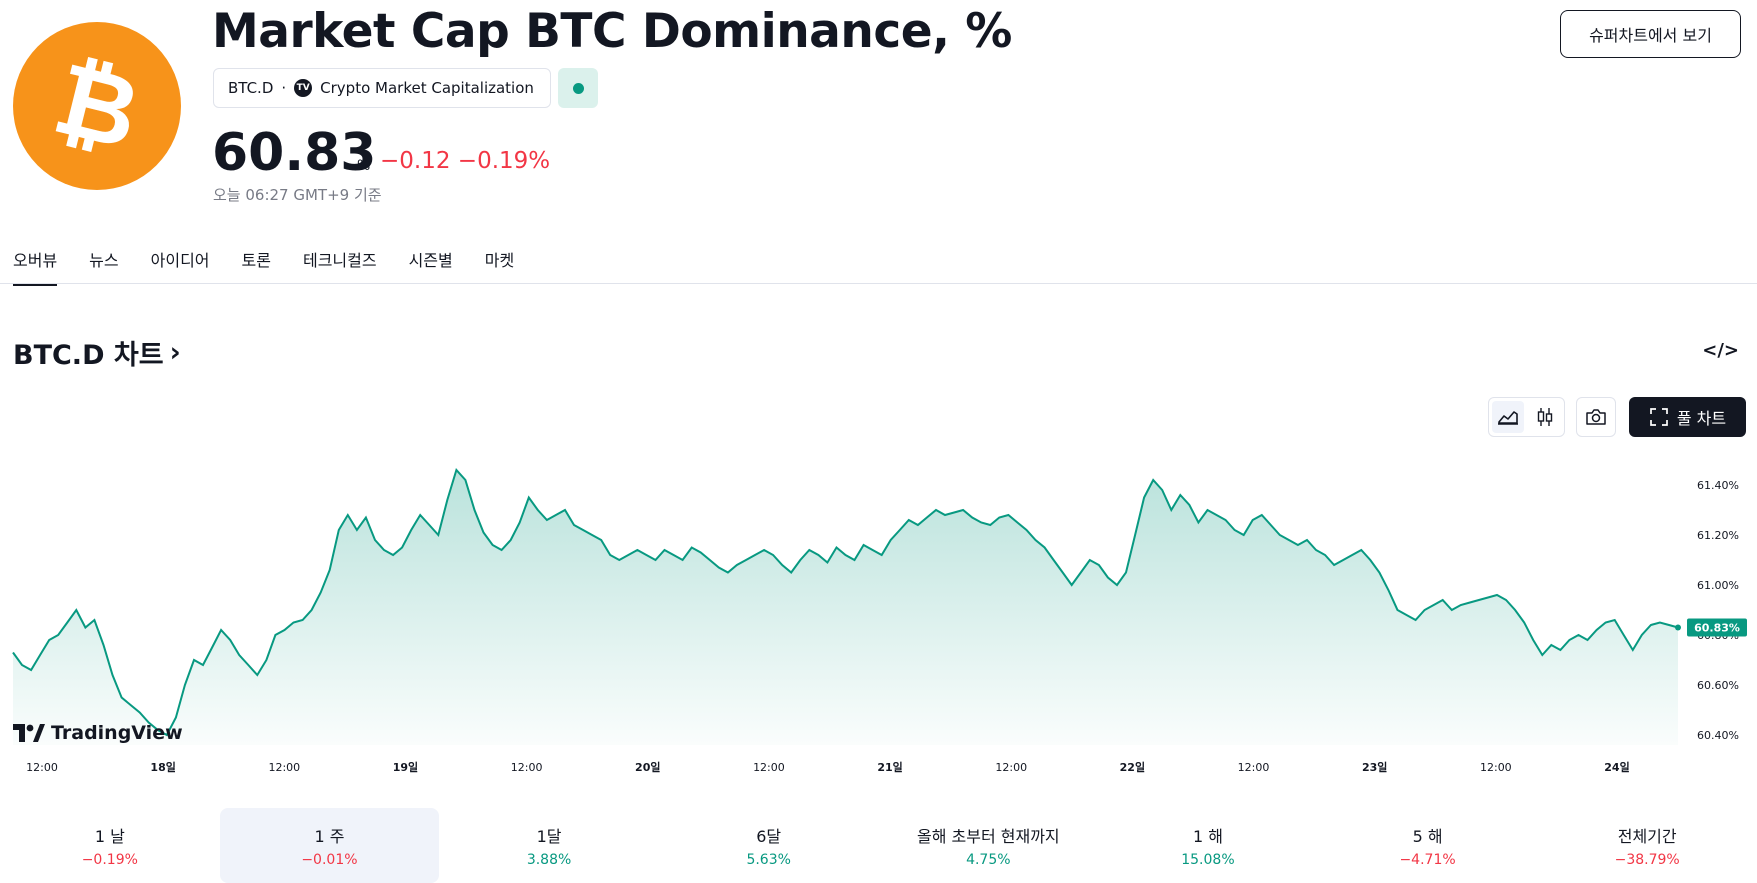 The image size is (1757, 883). Describe the element at coordinates (415, 161) in the screenshot. I see `change-abs: −0.12` at that location.